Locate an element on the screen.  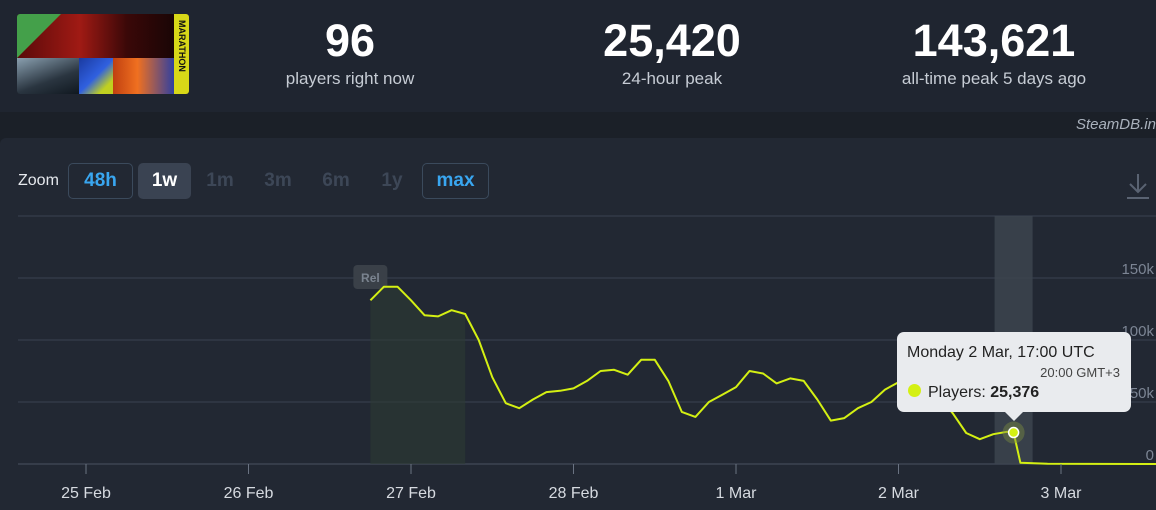
release-flag-label: Rel is located at coordinates (370, 278).